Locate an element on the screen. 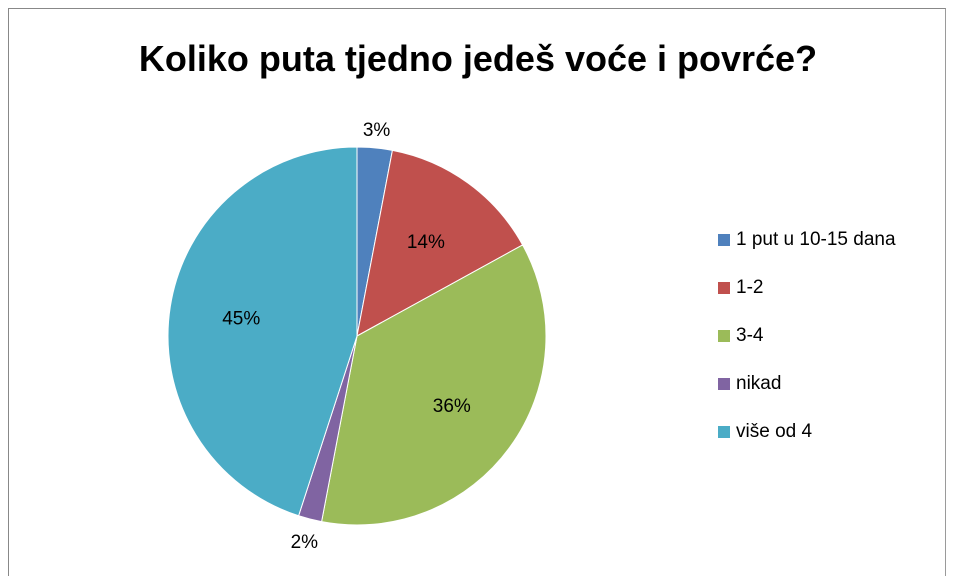 This screenshot has height=578, width=956. legend-label-2: 1-2 is located at coordinates (750, 287).